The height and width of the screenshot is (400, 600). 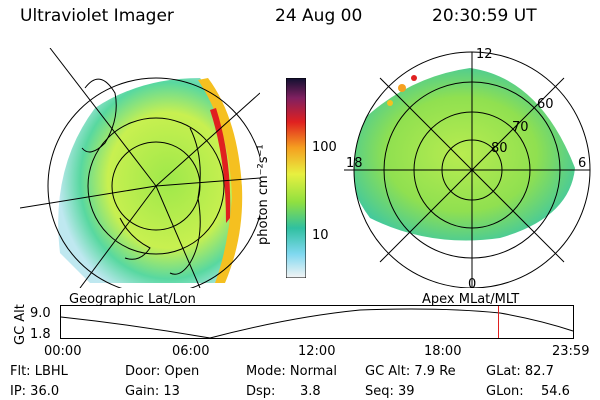 I want to click on info-dsp-value: 3.8, so click(x=310, y=391).